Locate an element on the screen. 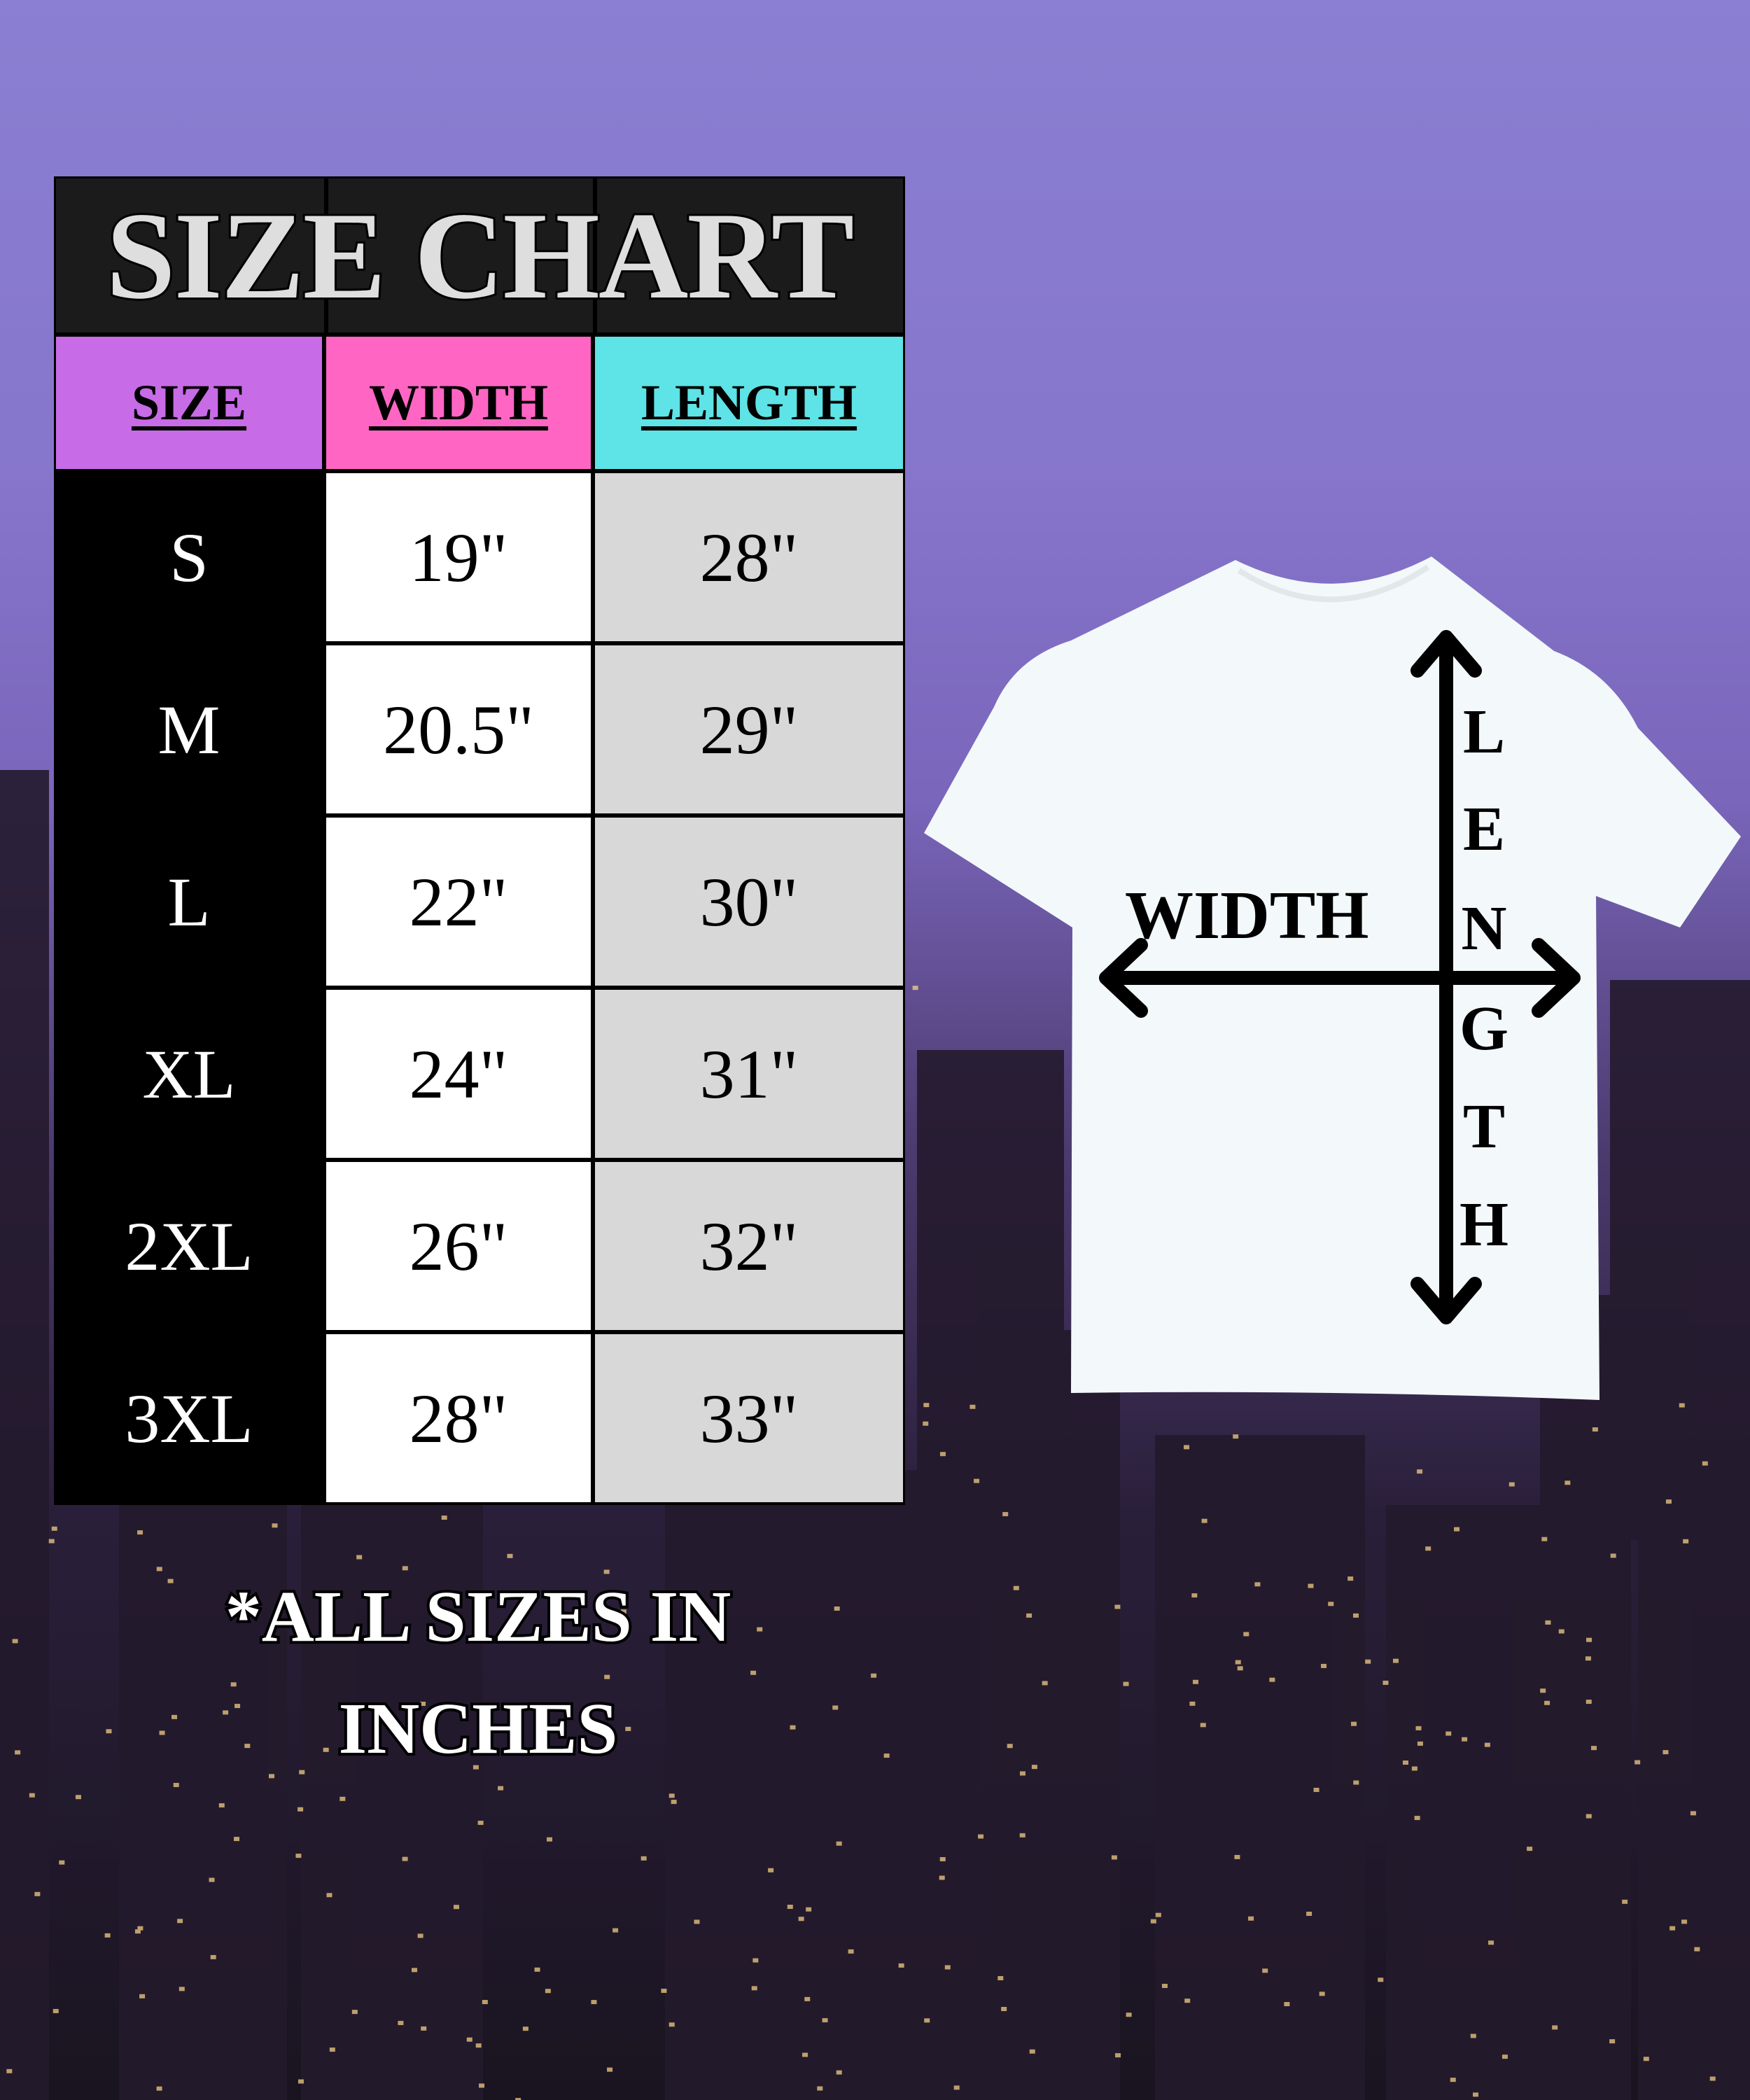  size-cell: L is located at coordinates (189, 902).